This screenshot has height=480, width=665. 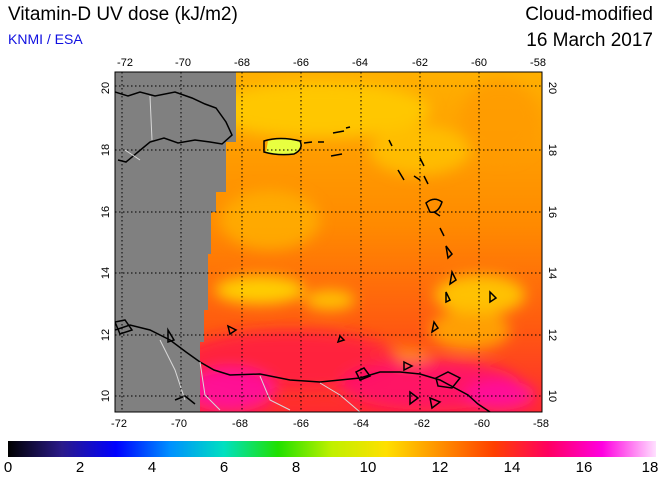 What do you see at coordinates (584, 467) in the screenshot?
I see `colorbar-tick: 16` at bounding box center [584, 467].